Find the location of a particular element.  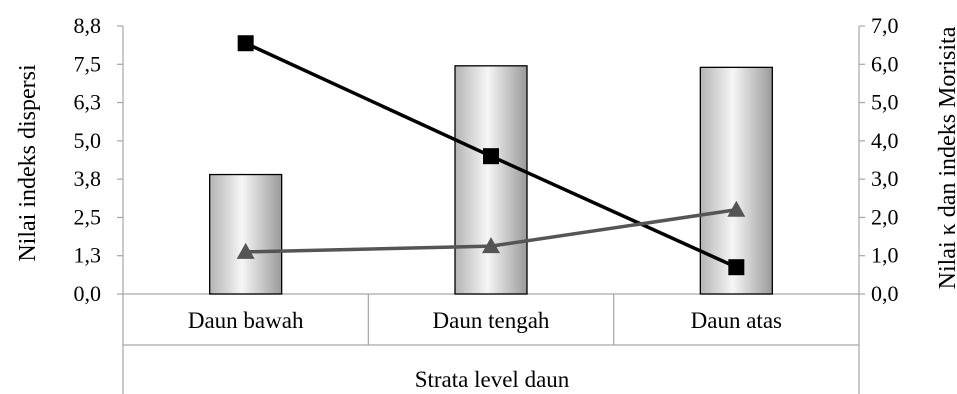

left-tick-label: 1,3 is located at coordinates (88, 255).